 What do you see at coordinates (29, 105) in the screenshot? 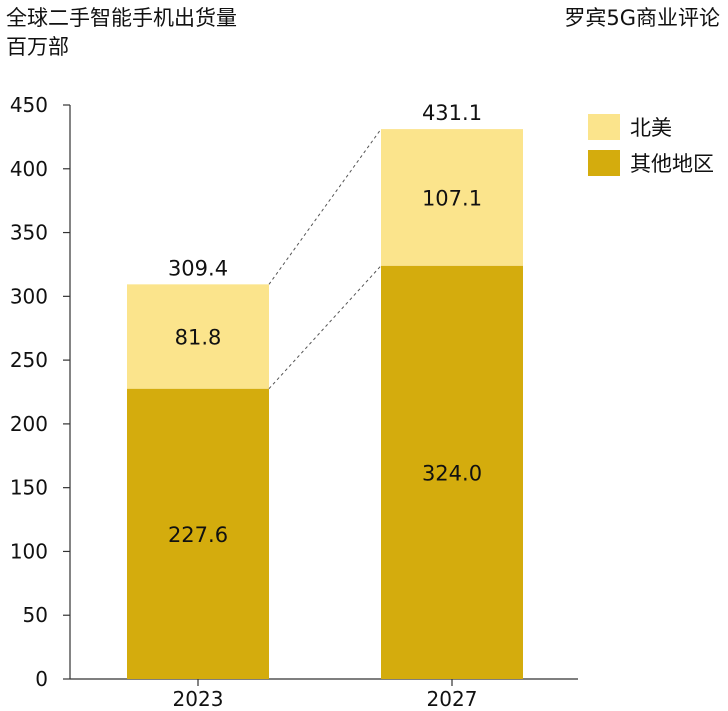
I see `y-tick-label: 450` at bounding box center [29, 105].